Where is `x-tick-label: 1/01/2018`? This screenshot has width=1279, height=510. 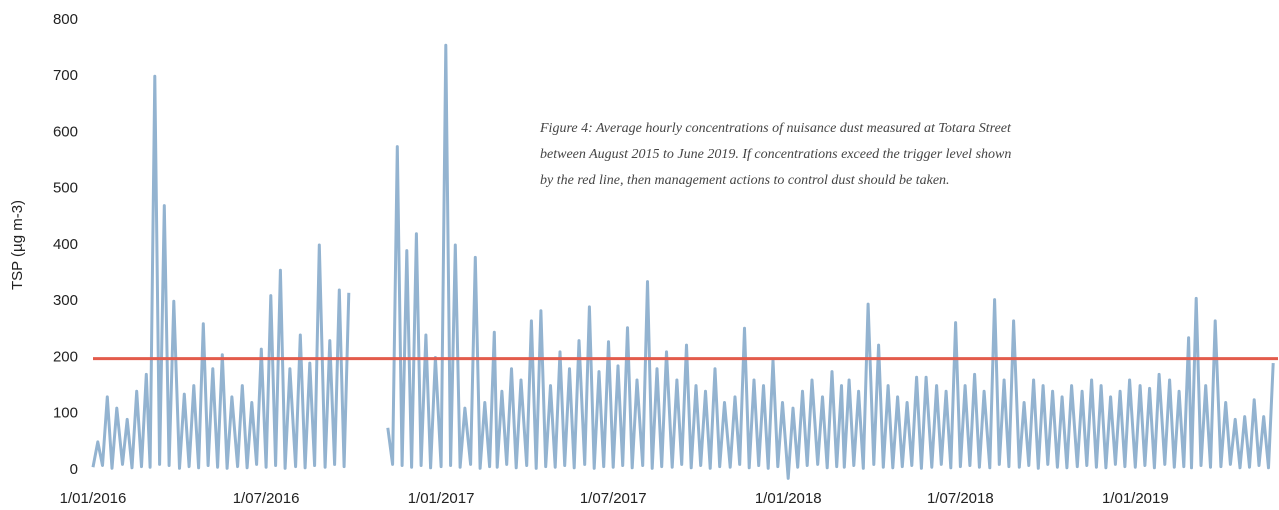 x-tick-label: 1/01/2018 is located at coordinates (788, 498).